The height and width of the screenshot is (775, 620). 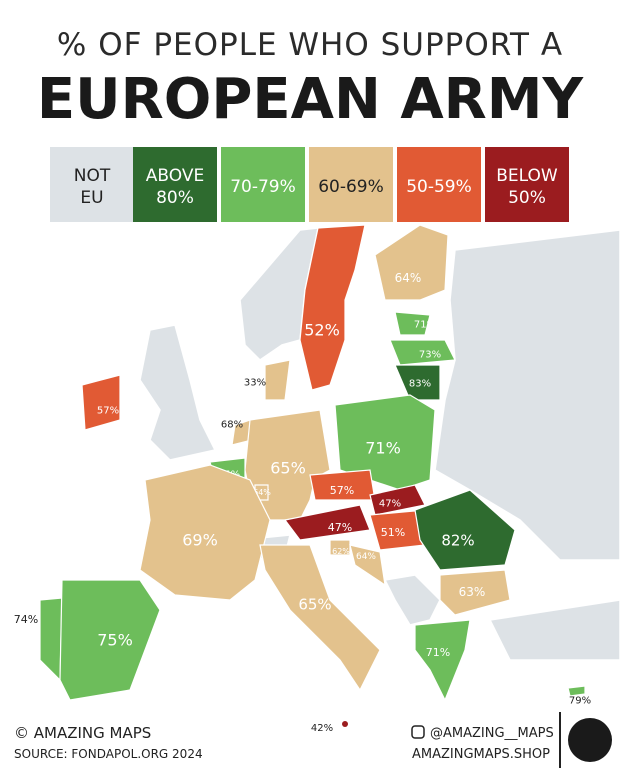 What do you see at coordinates (311, 99) in the screenshot?
I see `title-line2: EUROPEAN ARMY` at bounding box center [311, 99].